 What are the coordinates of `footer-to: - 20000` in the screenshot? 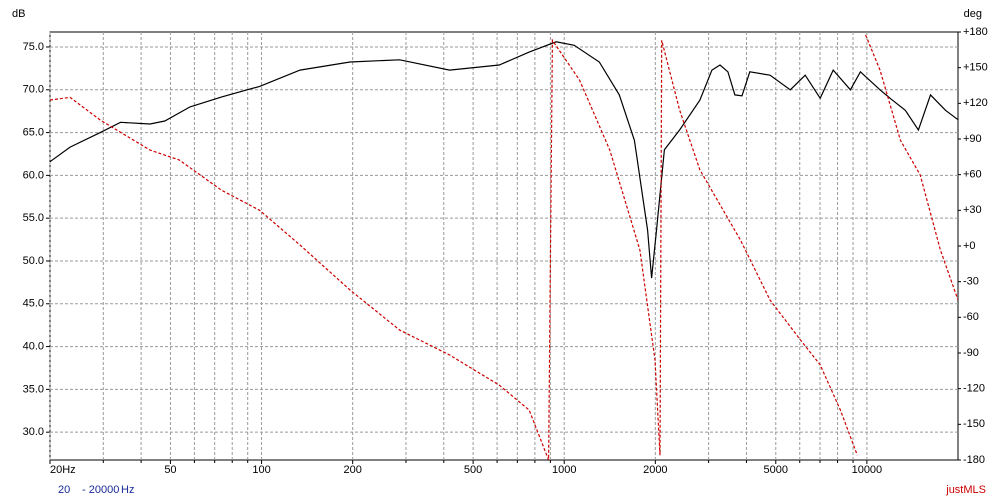 It's located at (100, 490).